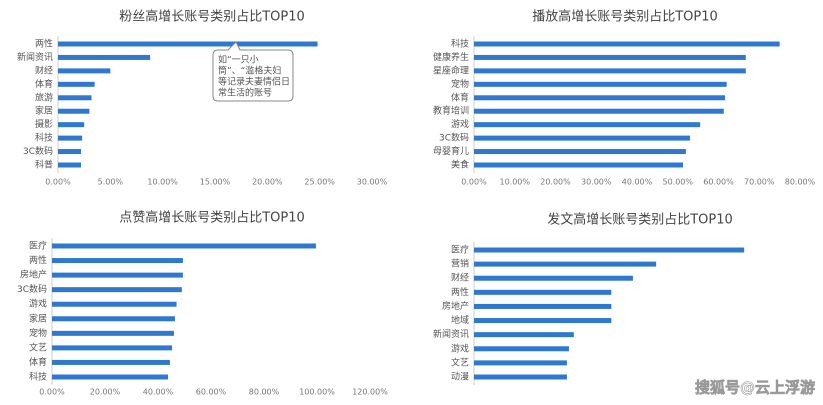 The height and width of the screenshot is (405, 823). I want to click on category-label: 营销, so click(460, 264).